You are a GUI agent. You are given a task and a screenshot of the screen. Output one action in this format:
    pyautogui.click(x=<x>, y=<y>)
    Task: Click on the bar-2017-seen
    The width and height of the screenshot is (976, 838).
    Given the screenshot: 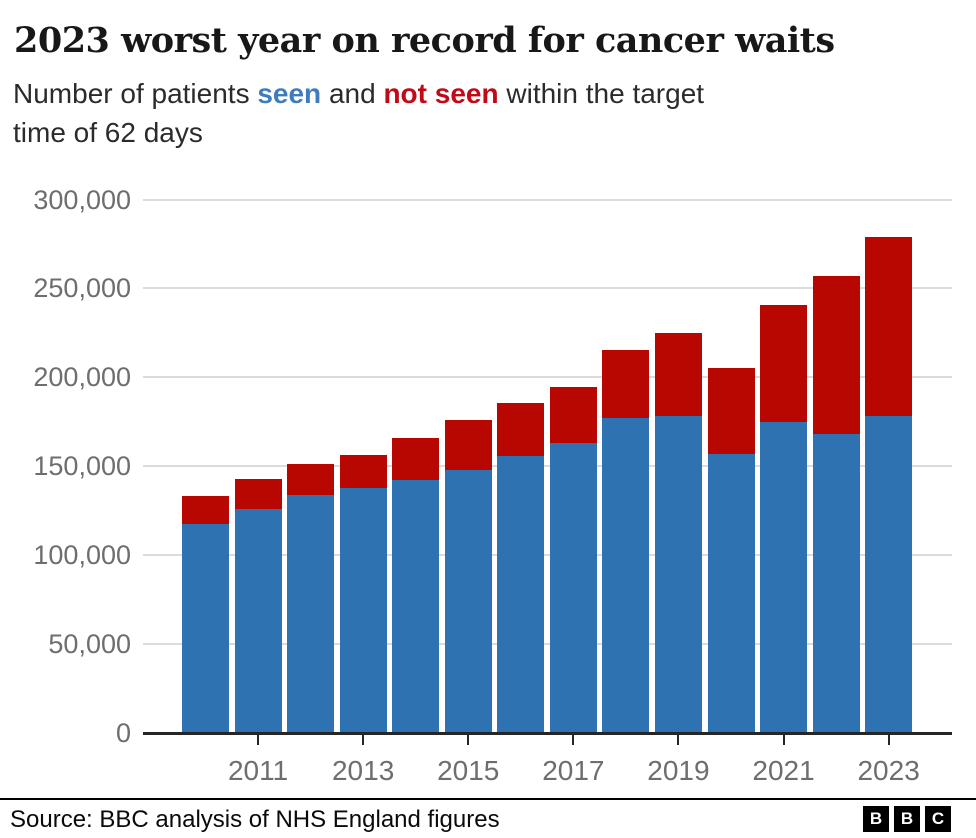 What is the action you would take?
    pyautogui.click(x=573, y=588)
    